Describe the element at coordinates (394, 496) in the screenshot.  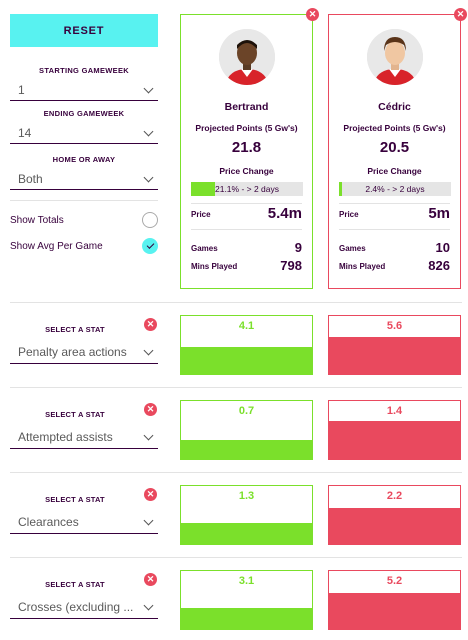
I see `player-2-stat-value: 2.2` at that location.